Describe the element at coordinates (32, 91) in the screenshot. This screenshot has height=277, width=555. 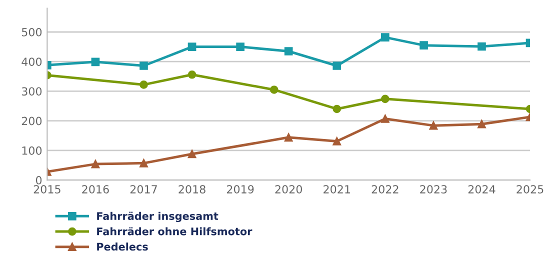
I see `y-tick-label: 300` at that location.